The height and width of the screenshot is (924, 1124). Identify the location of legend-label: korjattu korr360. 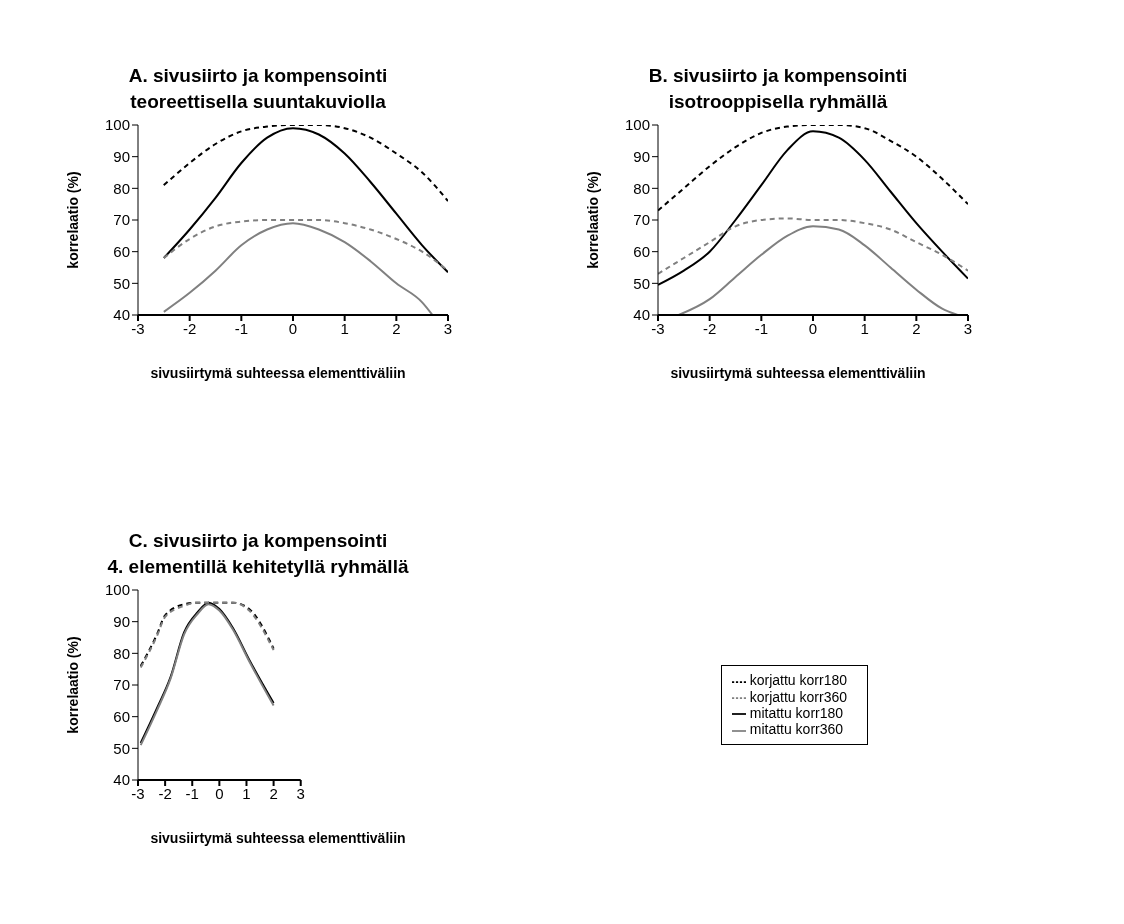
(798, 696).